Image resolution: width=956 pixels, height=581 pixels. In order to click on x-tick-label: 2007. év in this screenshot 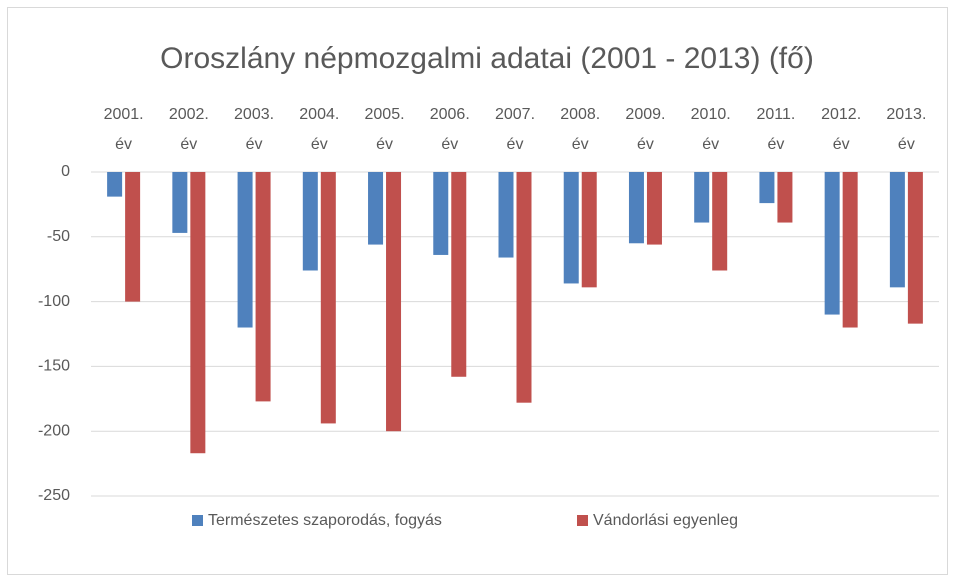, I will do `click(515, 129)`.